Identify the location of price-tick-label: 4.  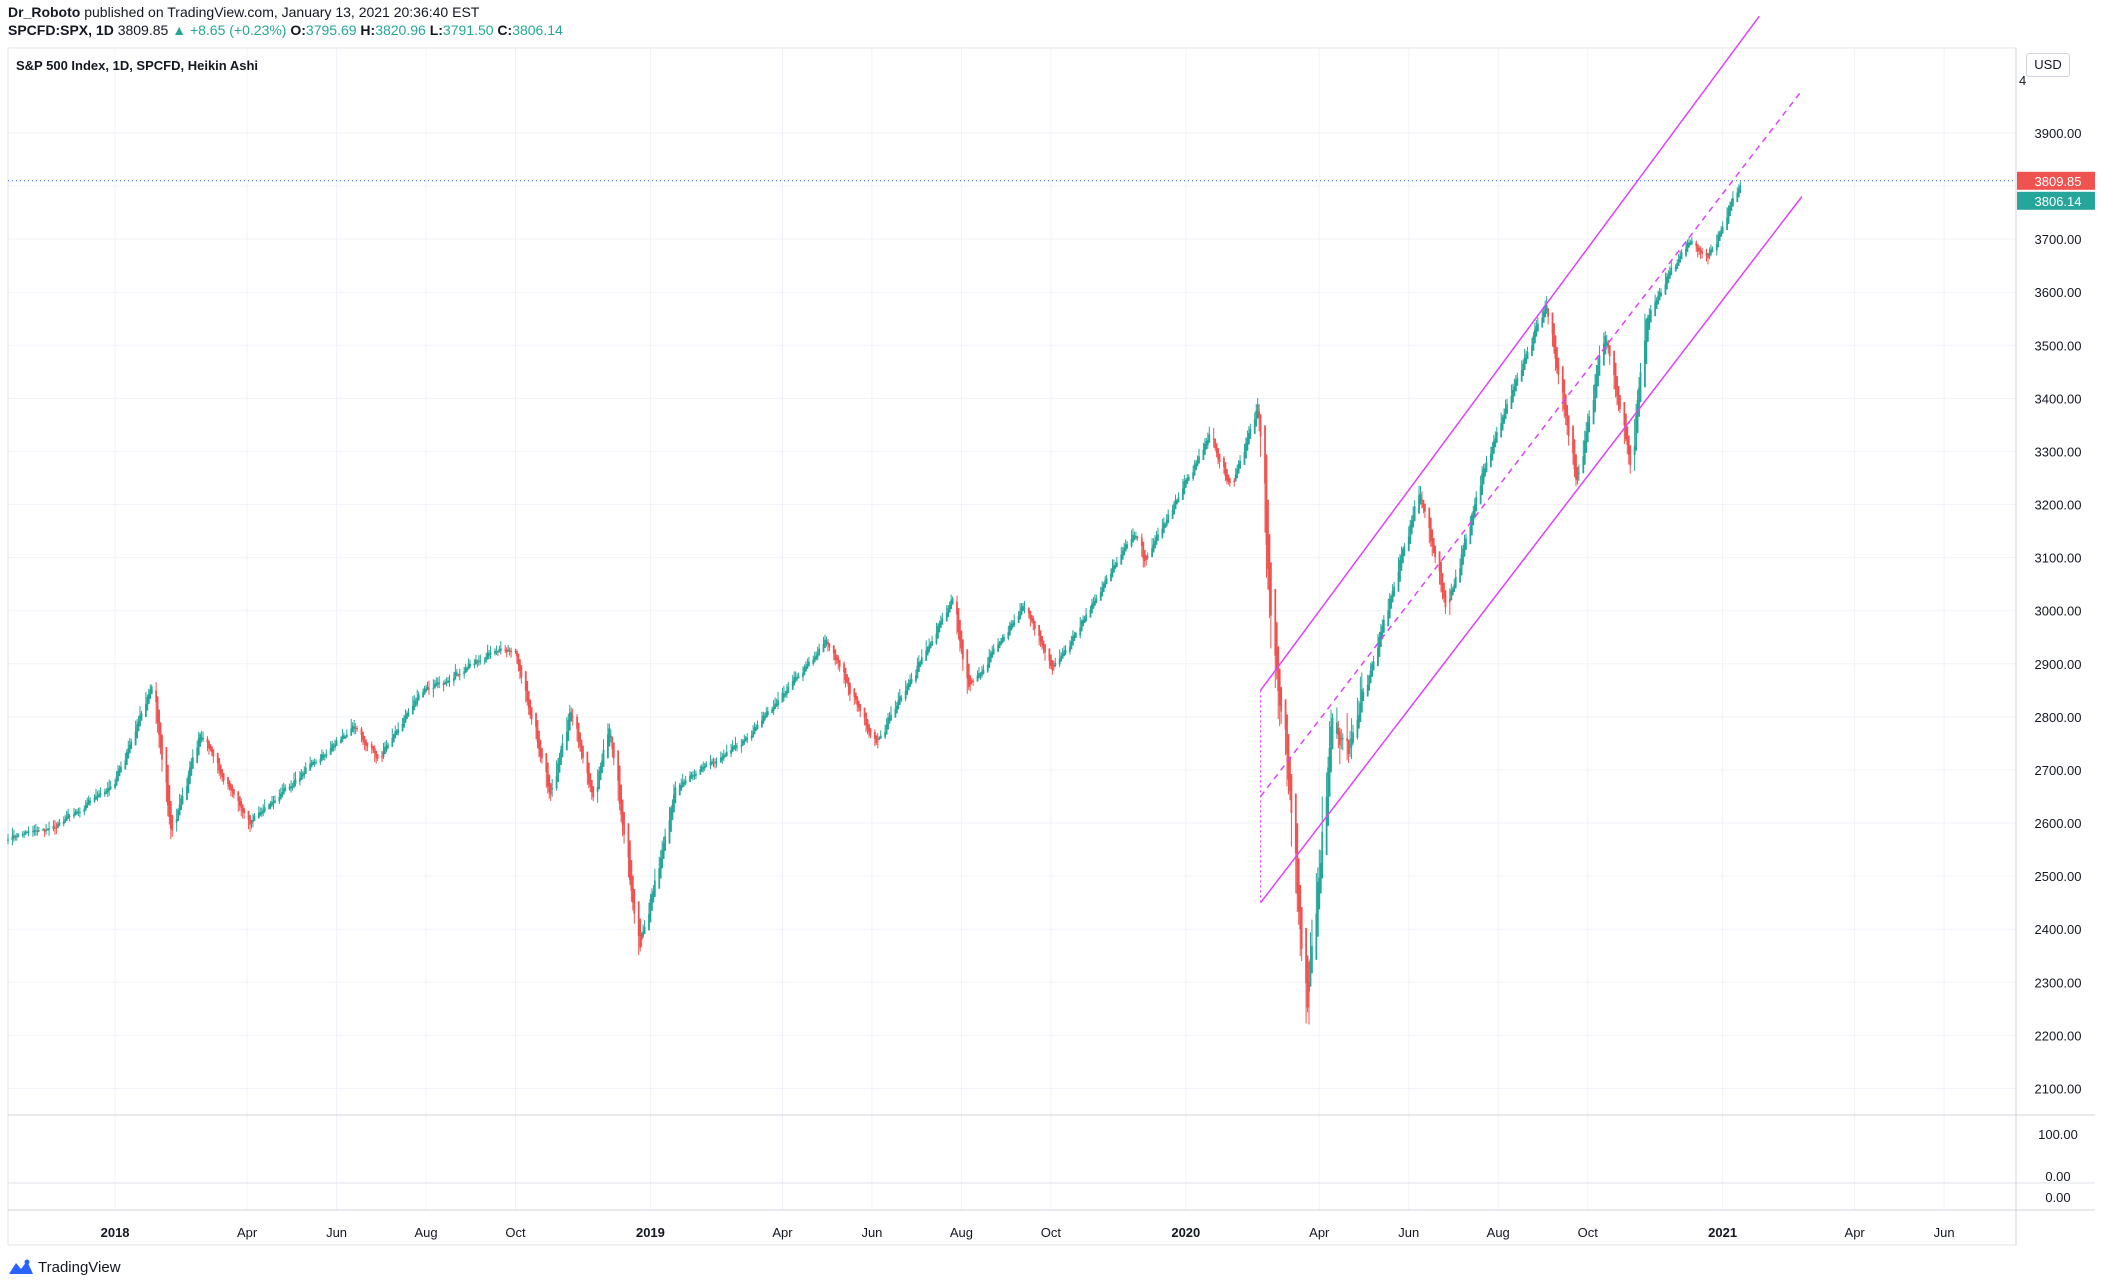
(2022, 80).